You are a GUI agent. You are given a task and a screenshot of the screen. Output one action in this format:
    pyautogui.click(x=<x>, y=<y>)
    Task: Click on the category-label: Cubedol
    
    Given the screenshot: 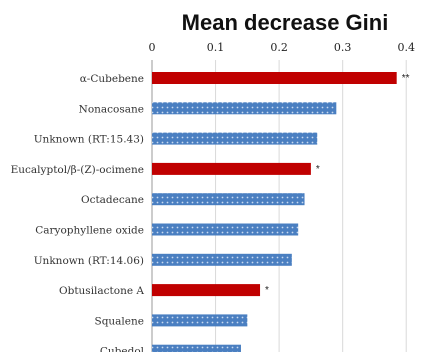 What is the action you would take?
    pyautogui.click(x=122, y=349)
    